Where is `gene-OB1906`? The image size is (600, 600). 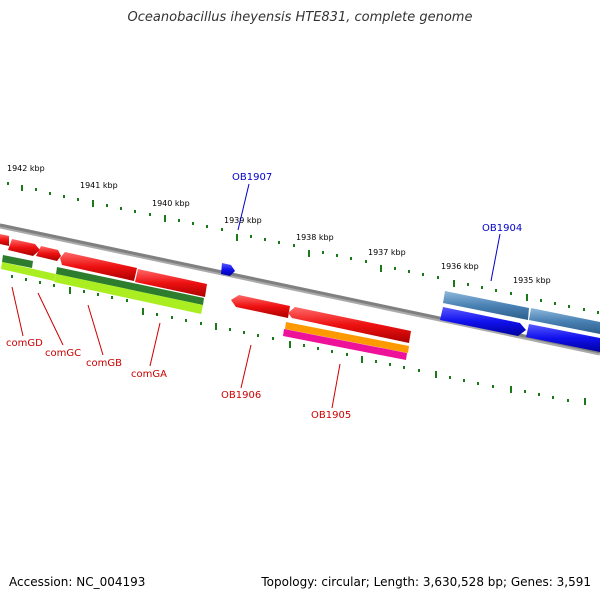 gene-OB1906 is located at coordinates (260, 306).